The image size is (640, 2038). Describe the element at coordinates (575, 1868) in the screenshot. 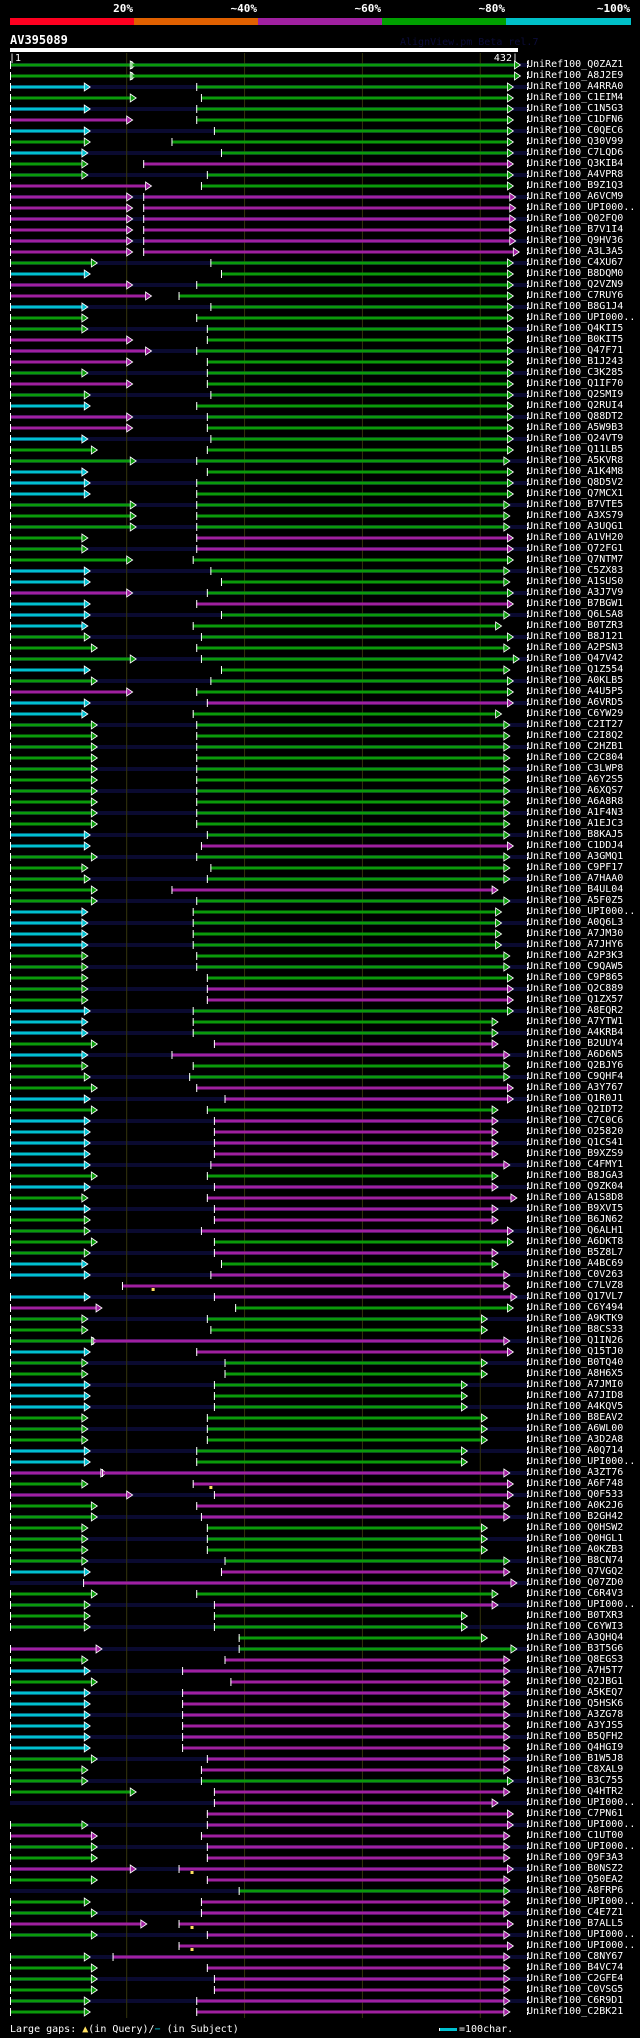

I see `hit-label-link: UniRef100_B0NSZ2` at that location.